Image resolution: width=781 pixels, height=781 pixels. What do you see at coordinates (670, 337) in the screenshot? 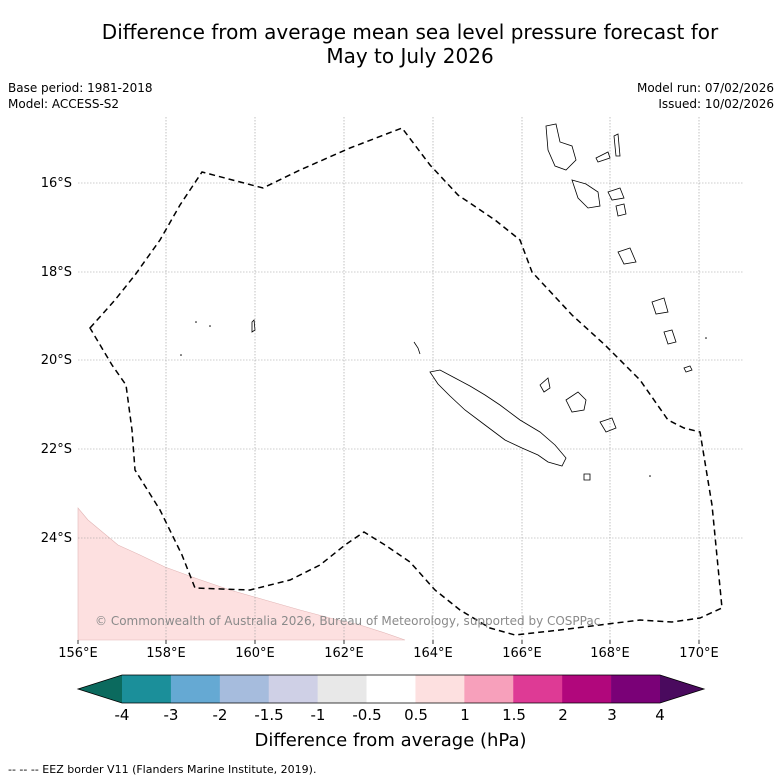
I see `island-tanna` at bounding box center [670, 337].